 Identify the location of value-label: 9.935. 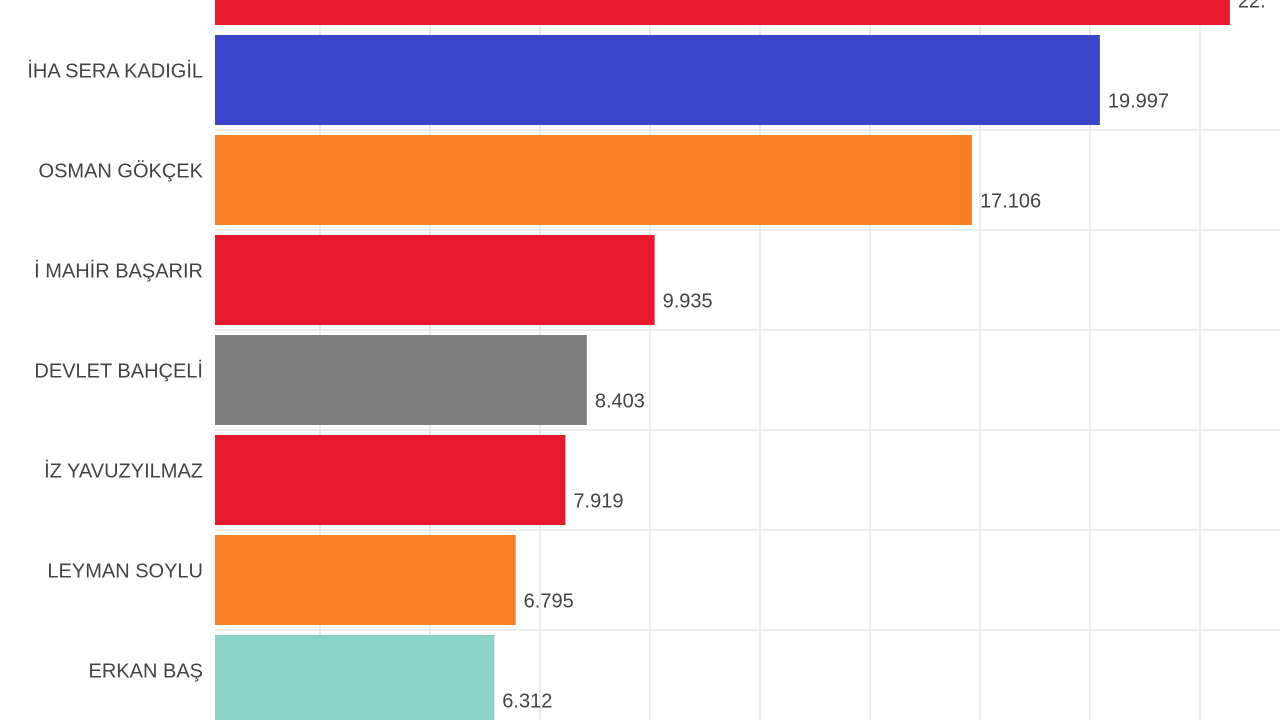
(688, 301).